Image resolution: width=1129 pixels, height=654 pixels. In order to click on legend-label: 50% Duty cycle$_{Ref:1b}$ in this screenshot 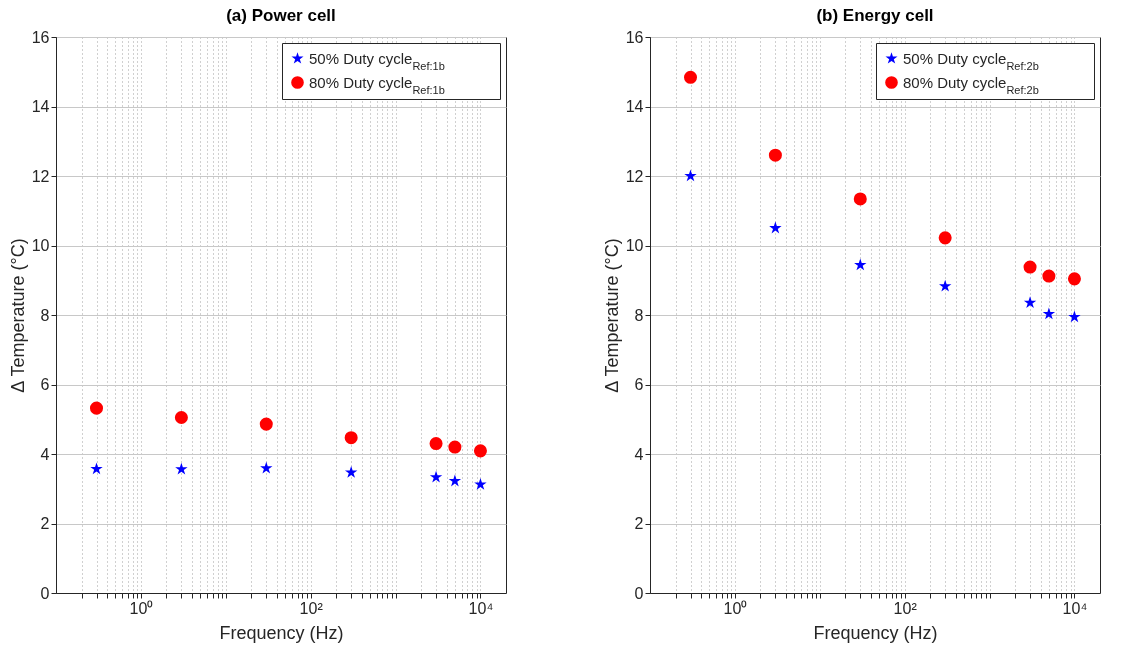, I will do `click(377, 60)`.